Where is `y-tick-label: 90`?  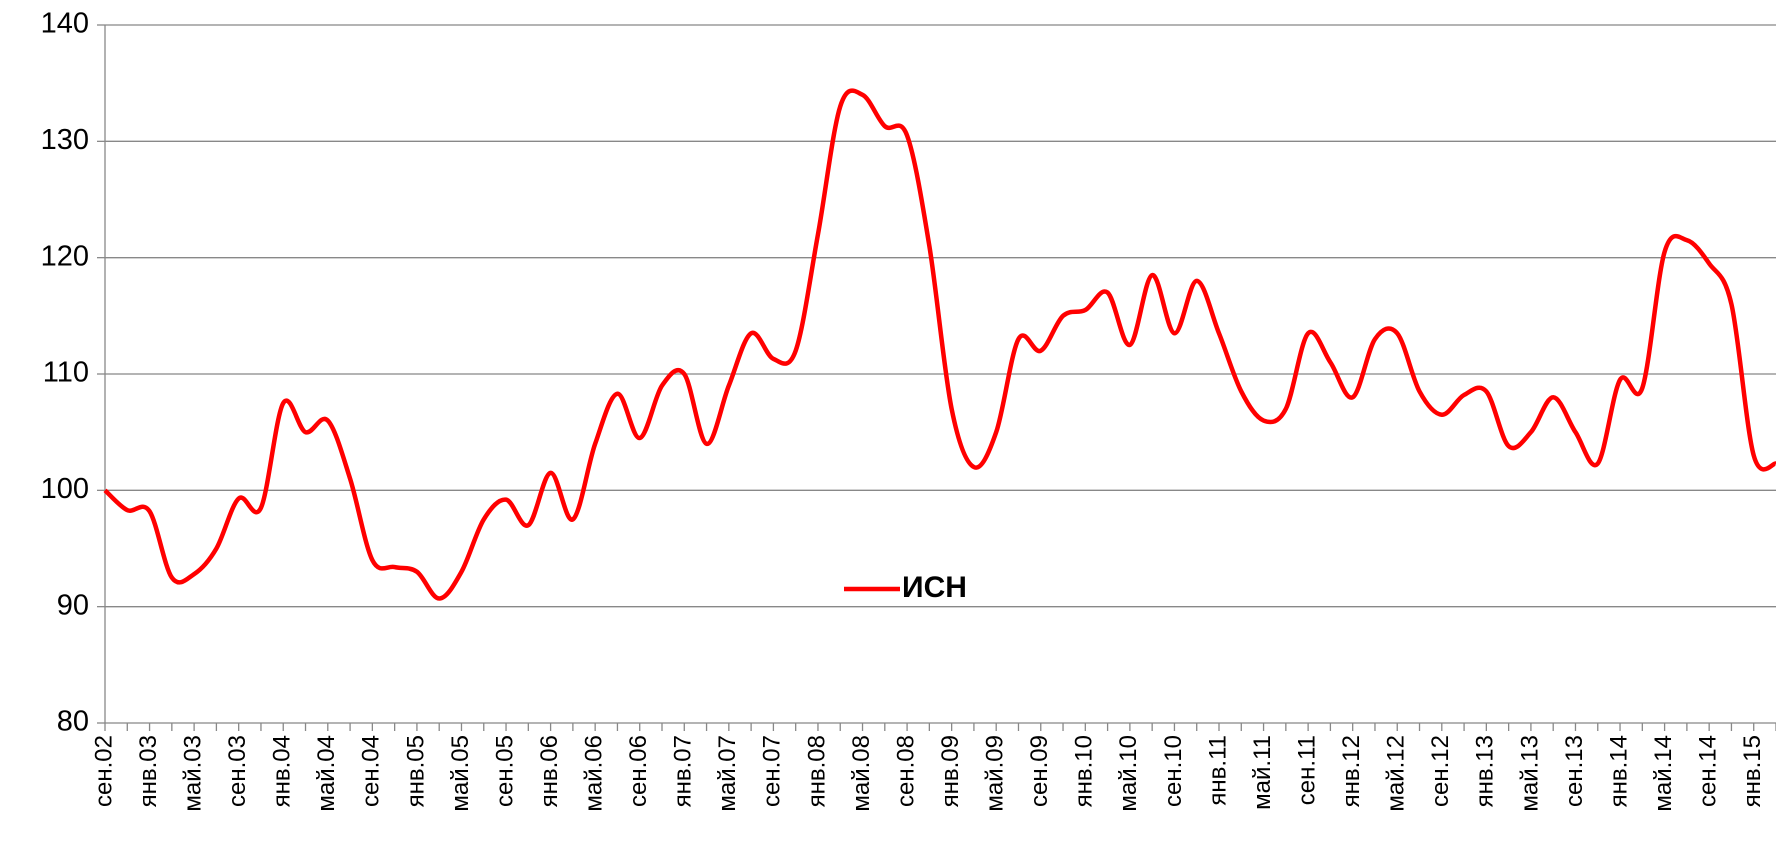 y-tick-label: 90 is located at coordinates (73, 605).